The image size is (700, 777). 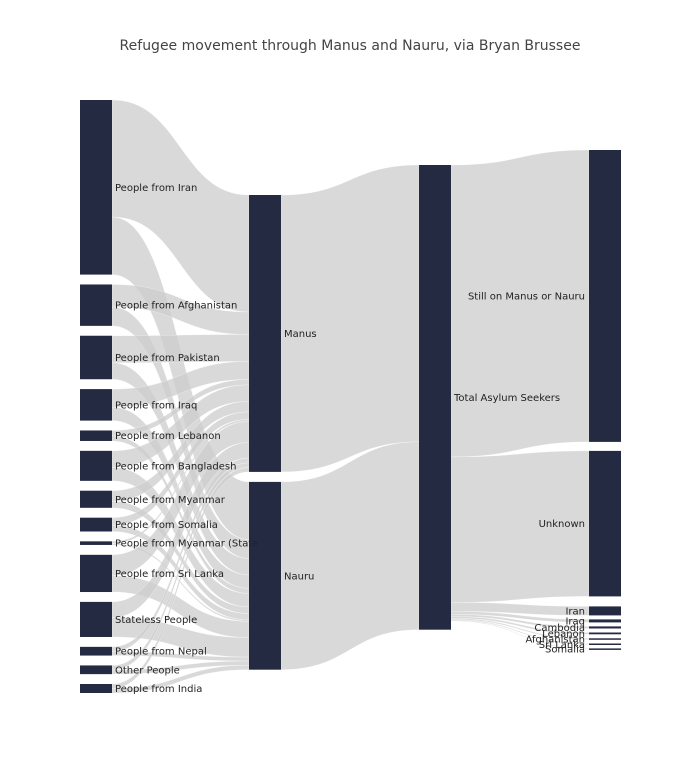 What do you see at coordinates (170, 500) in the screenshot?
I see `label-people-from-myanmar: People from Myanmar` at bounding box center [170, 500].